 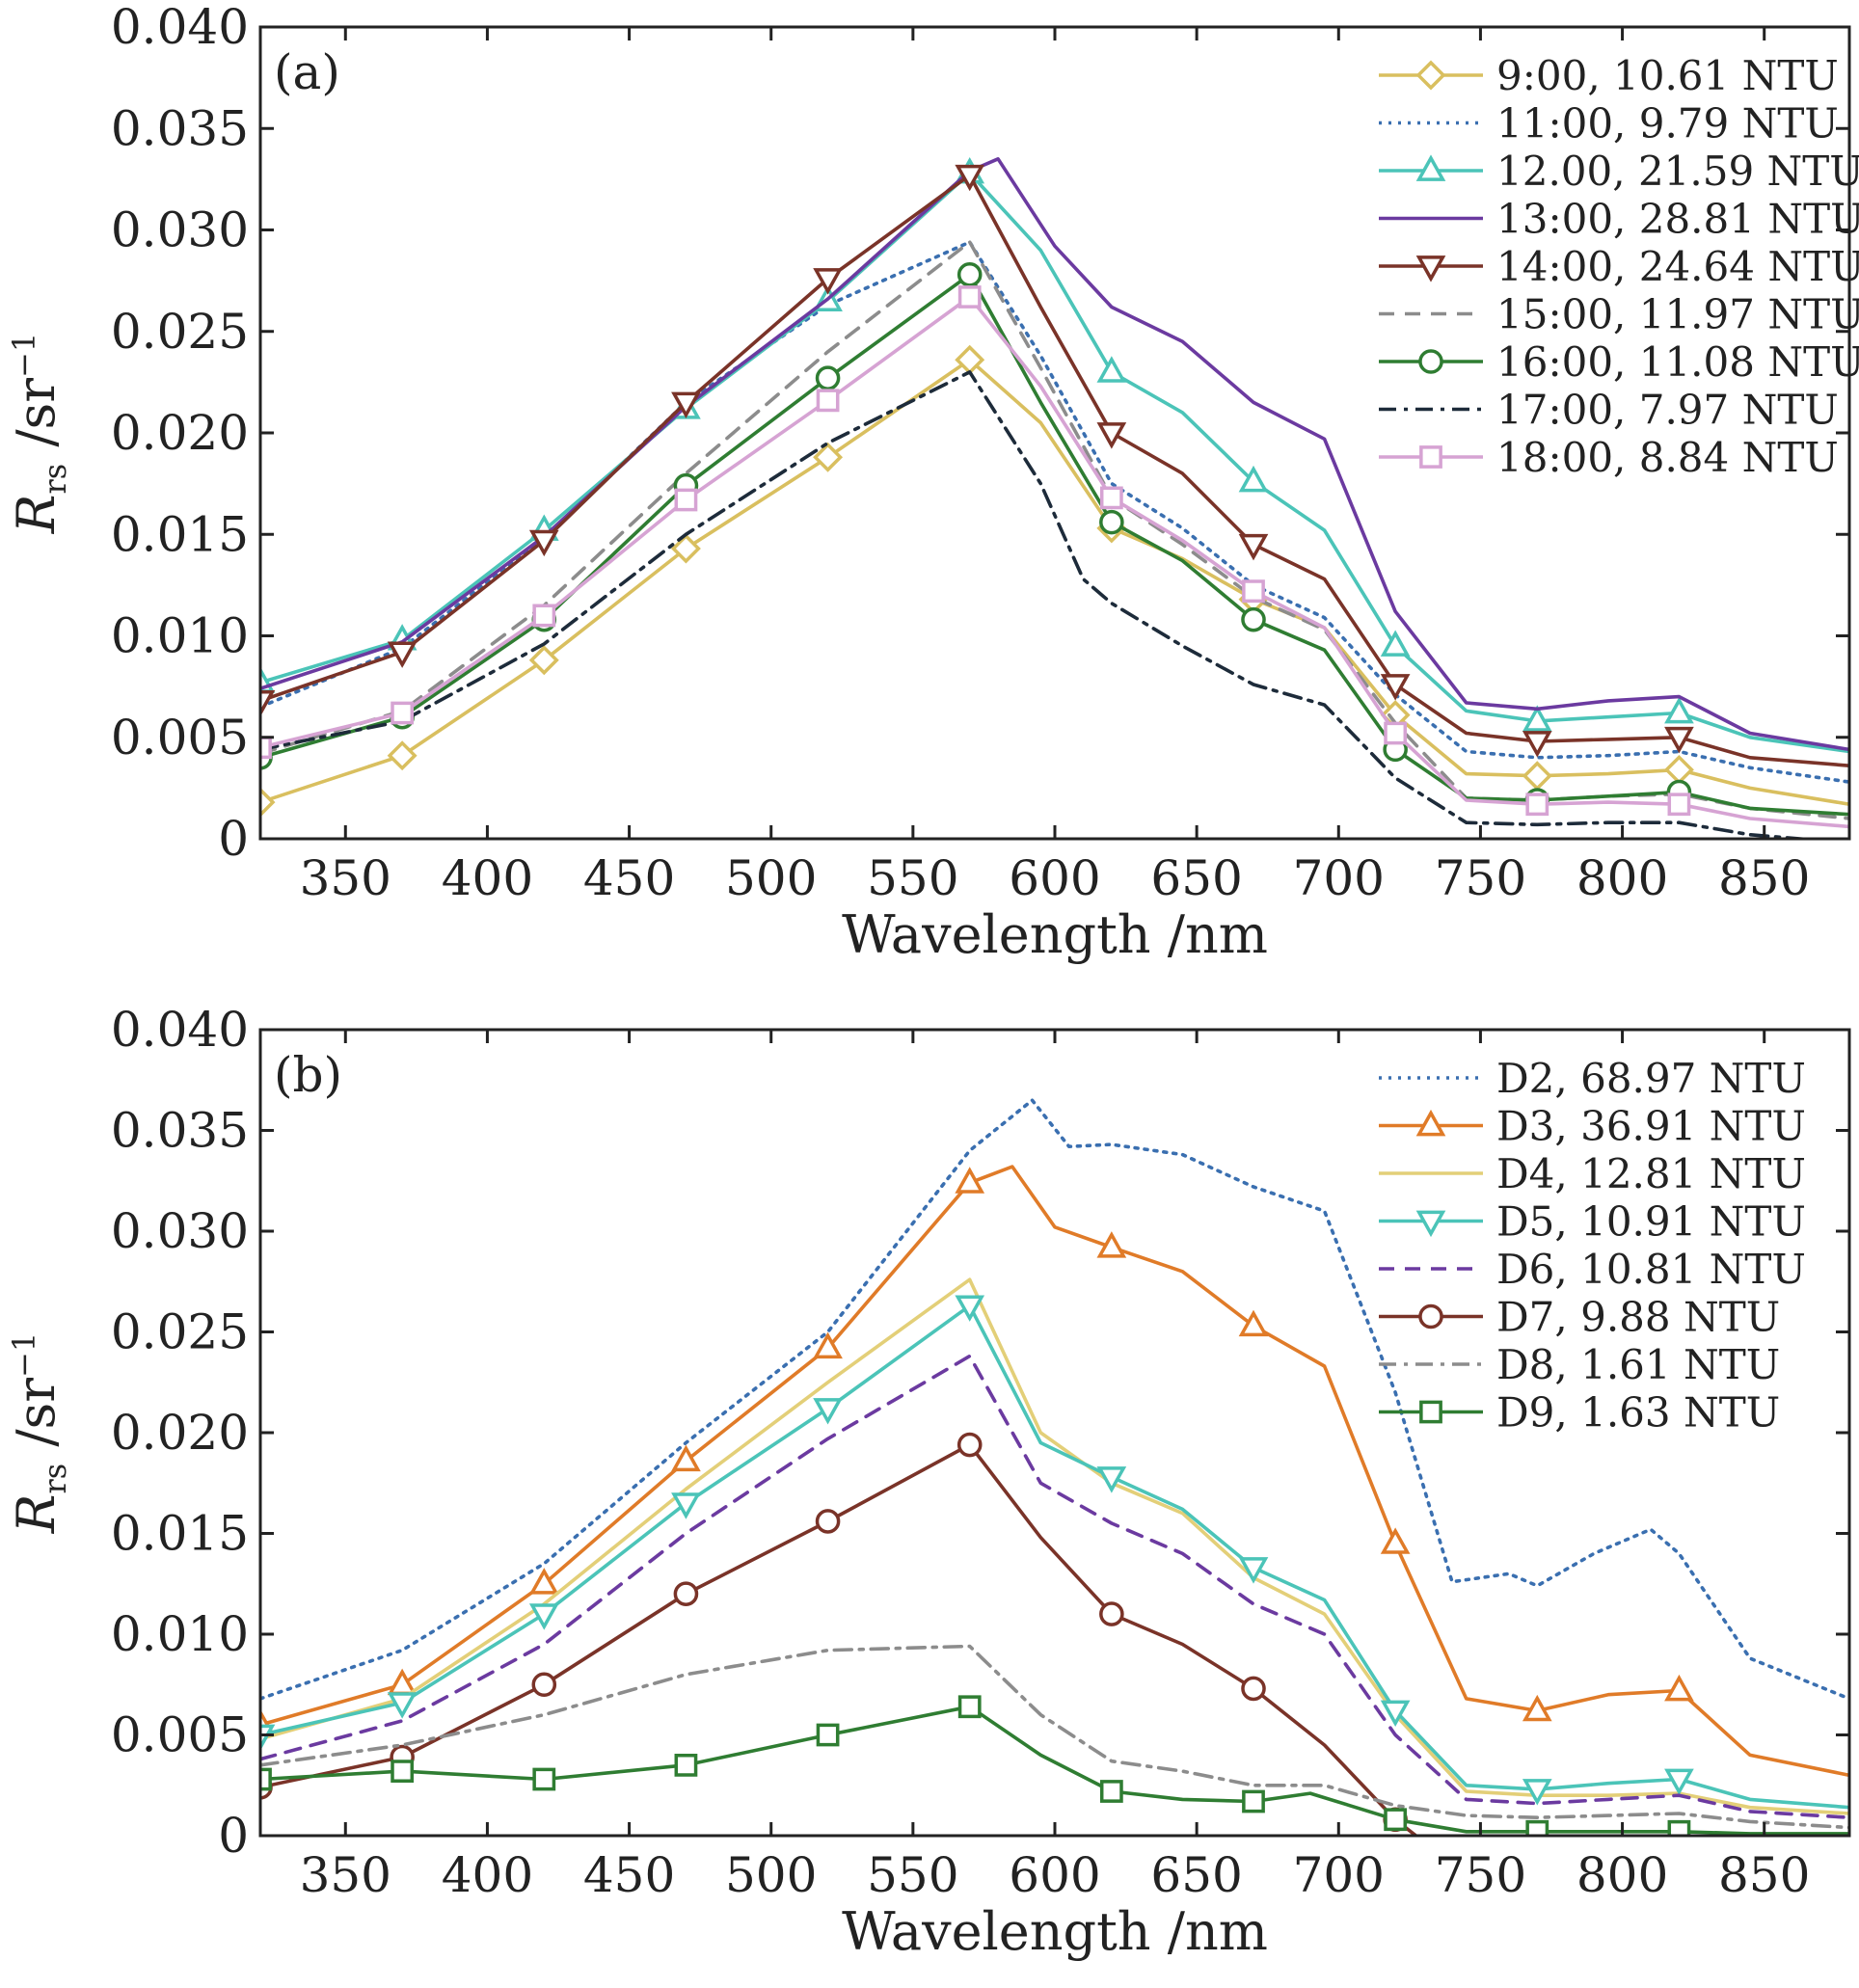 I want to click on panel-label: (a), so click(x=307, y=72).